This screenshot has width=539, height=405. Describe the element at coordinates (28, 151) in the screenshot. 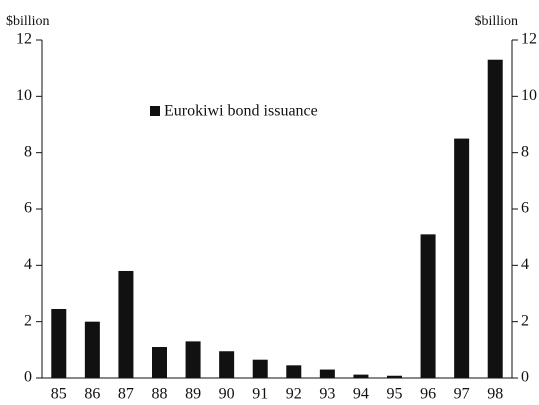

I see `y-tick-label: 8` at that location.